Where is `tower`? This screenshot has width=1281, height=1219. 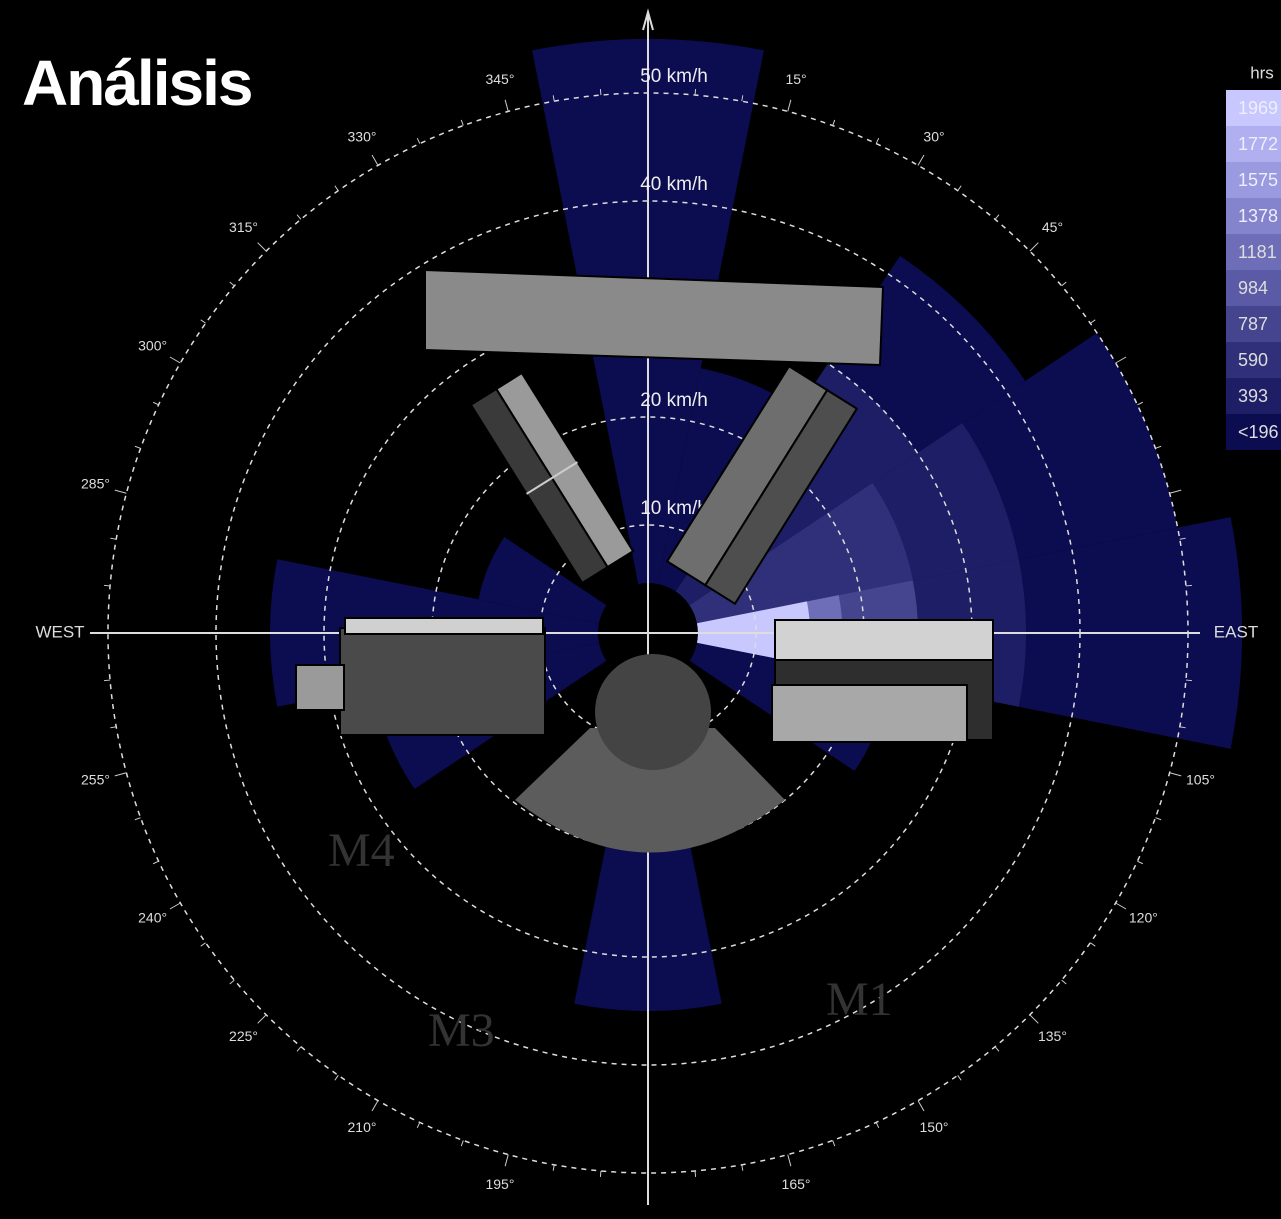 tower is located at coordinates (653, 712).